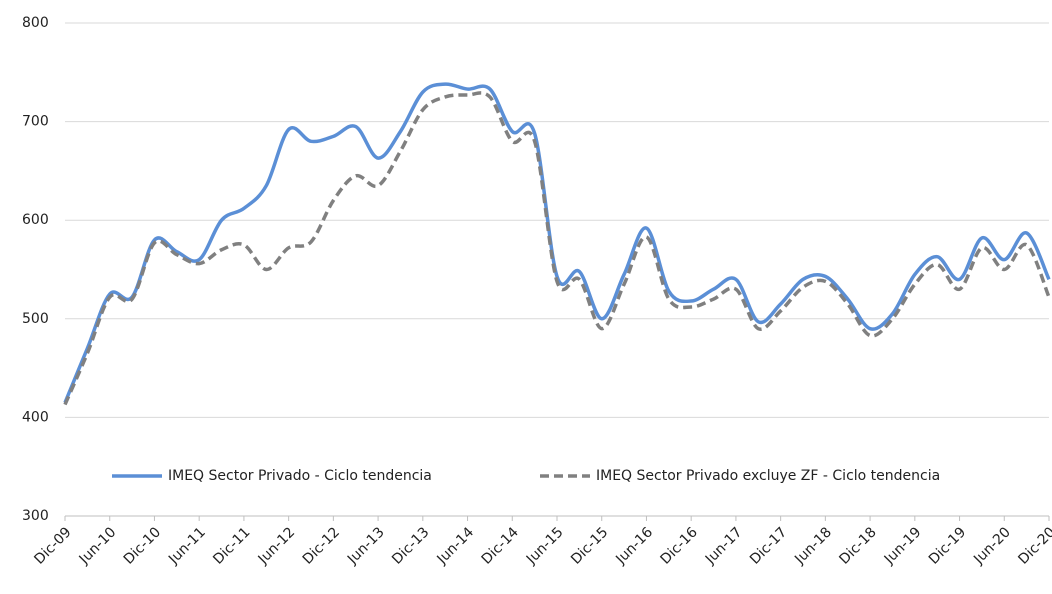 The image size is (1052, 594). I want to click on x-tick-label: Jun-11, so click(187, 546).